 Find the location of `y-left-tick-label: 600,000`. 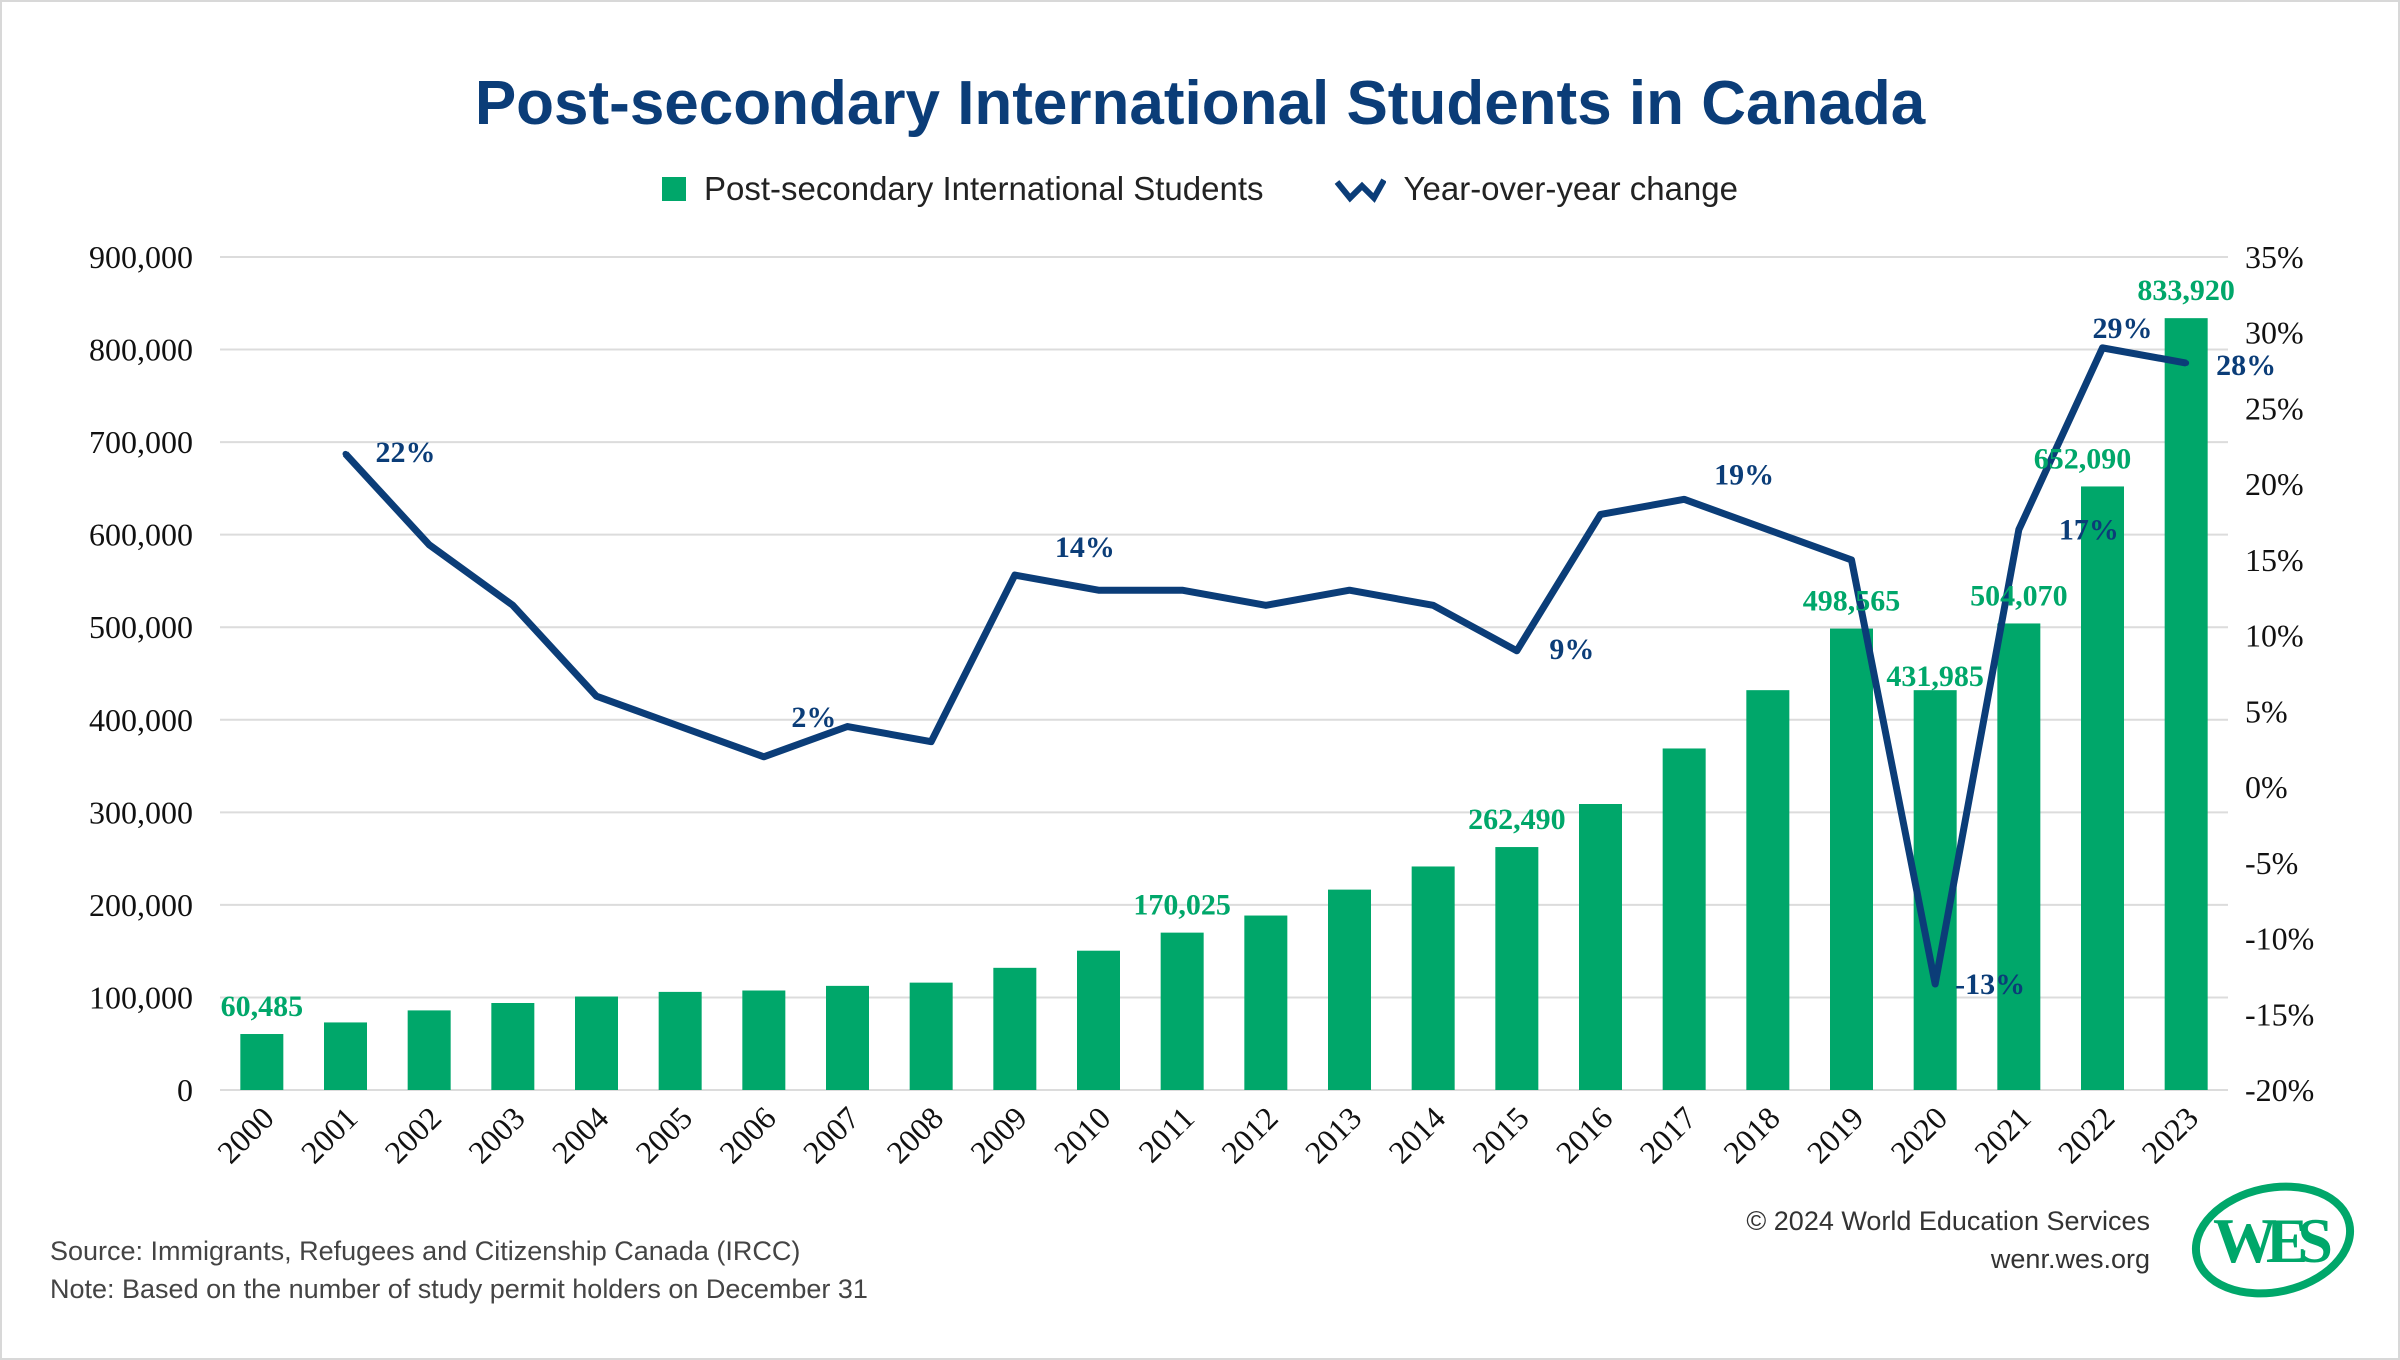

y-left-tick-label: 600,000 is located at coordinates (141, 535).